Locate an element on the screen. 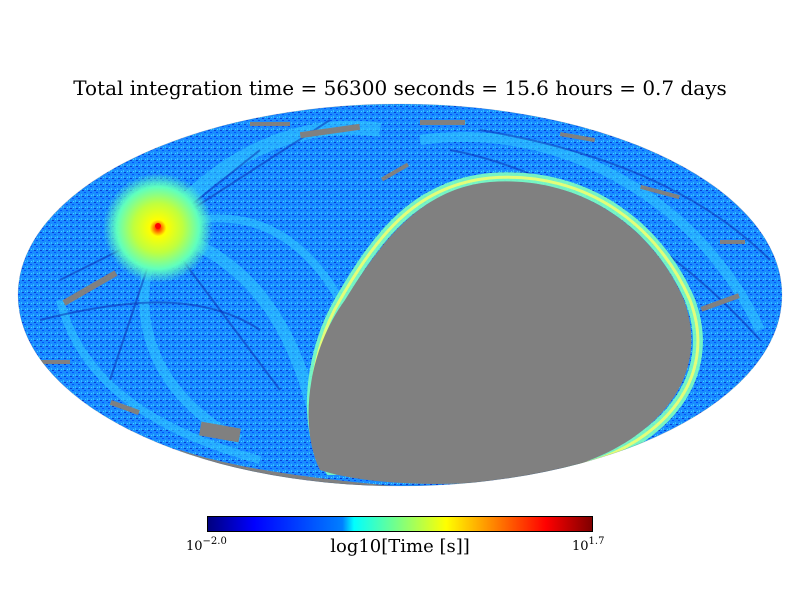 Image resolution: width=800 pixels, height=600 pixels. colorbar is located at coordinates (400, 524).